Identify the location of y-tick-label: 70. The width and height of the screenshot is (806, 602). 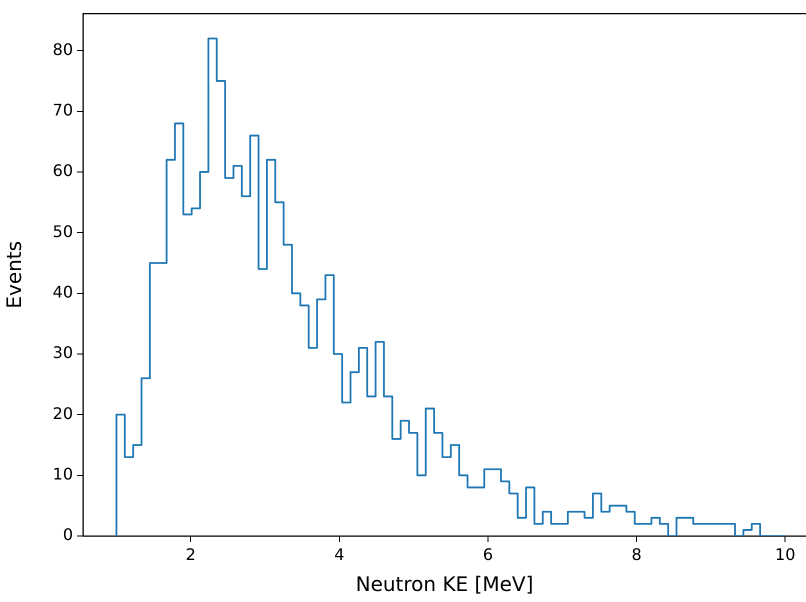
(62, 110).